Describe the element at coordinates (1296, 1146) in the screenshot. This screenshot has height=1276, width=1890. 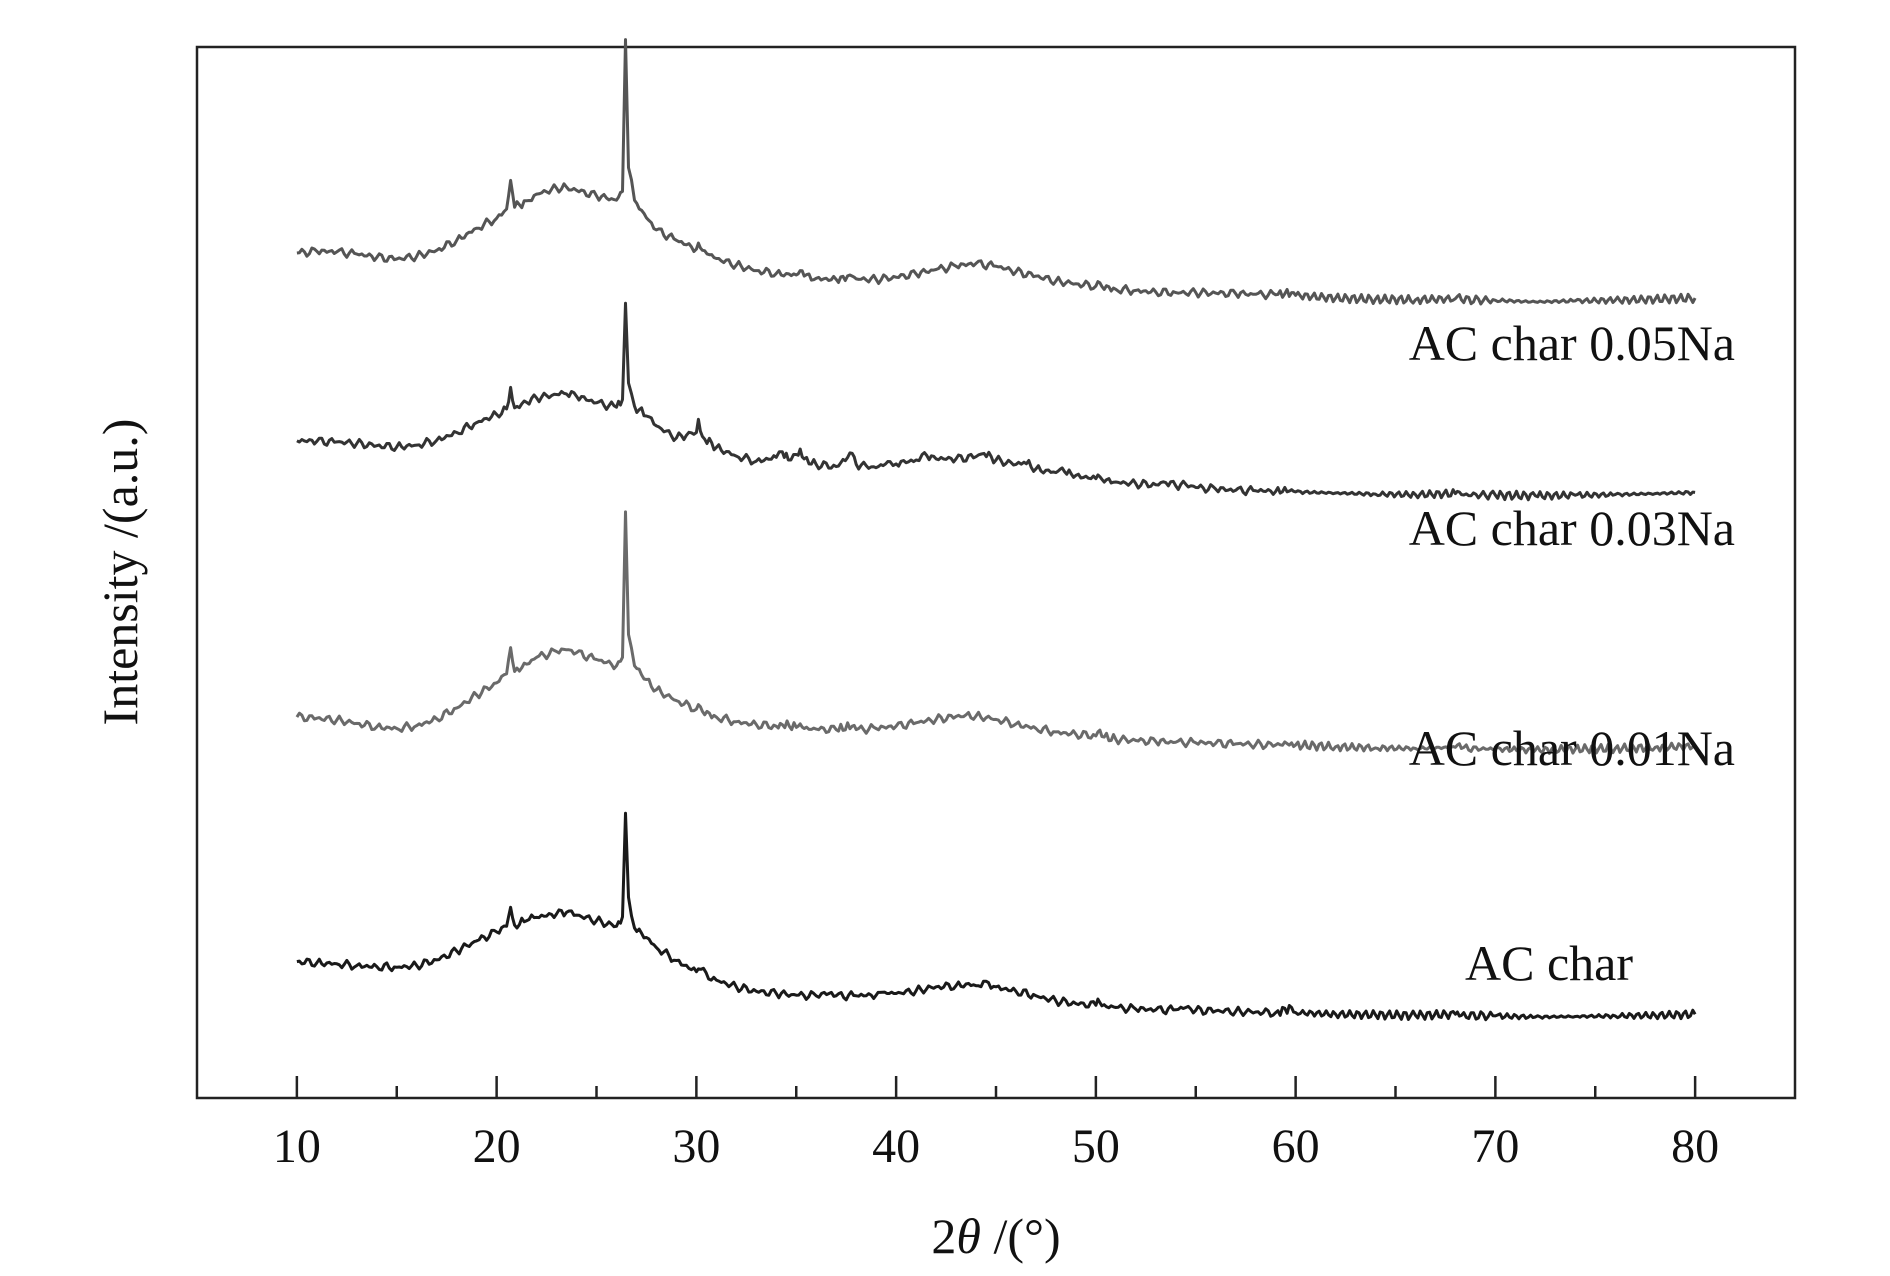
I see `x-tick-label: 60` at that location.